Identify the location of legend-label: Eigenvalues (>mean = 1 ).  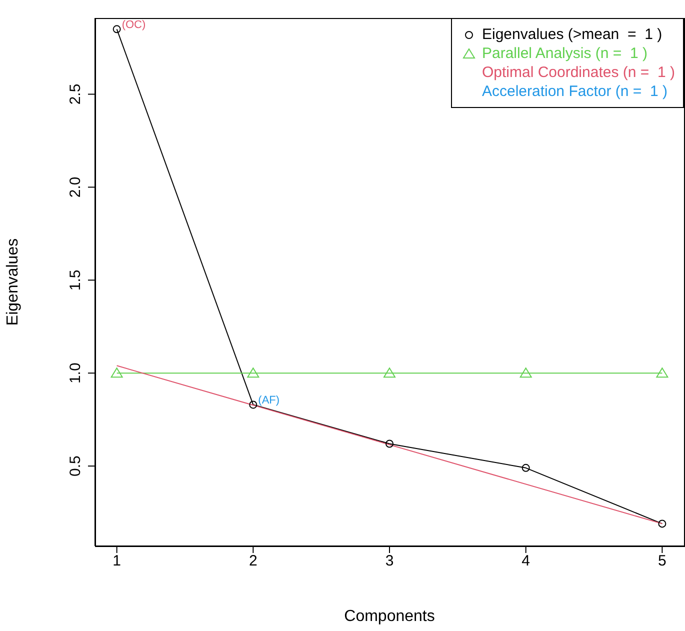
(572, 34).